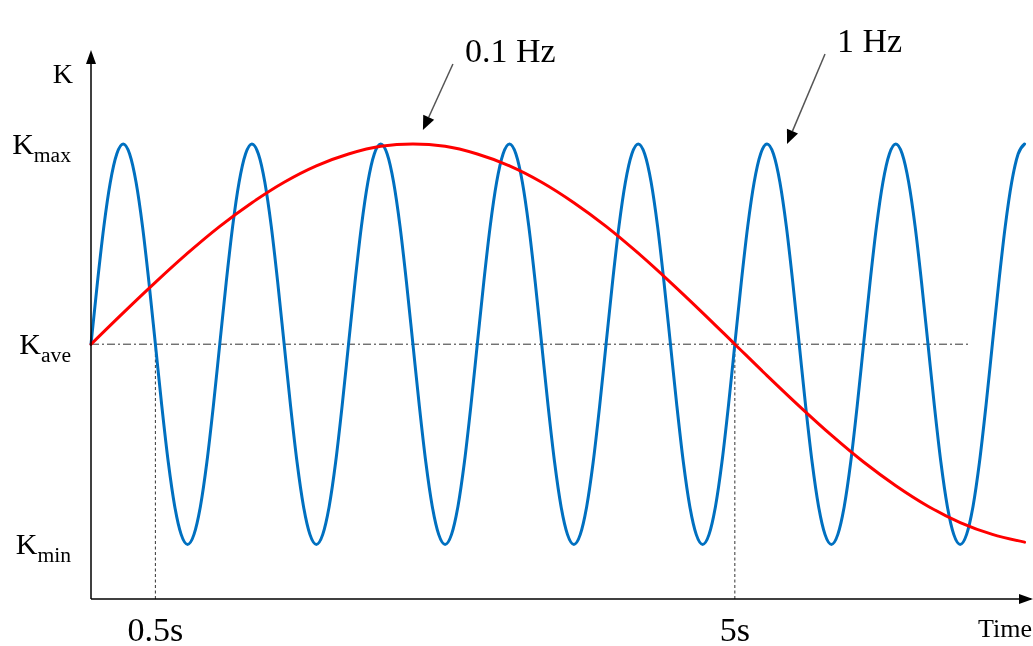 The image size is (1033, 646). I want to click on text: 1 Hz, so click(870, 40).